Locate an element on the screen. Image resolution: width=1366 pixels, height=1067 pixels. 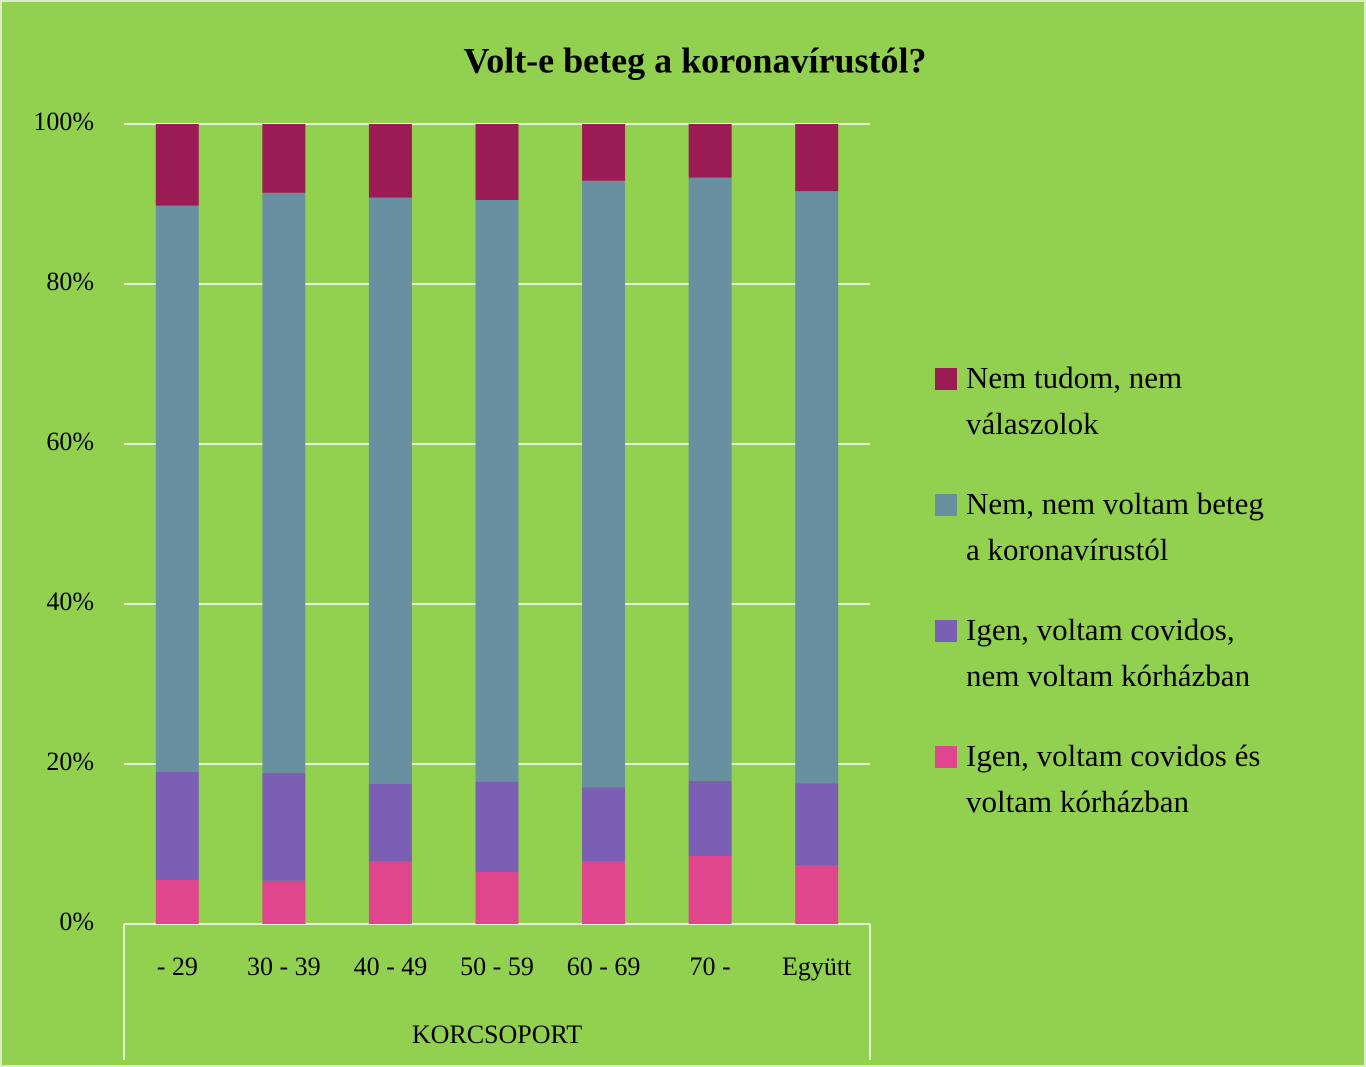
y-tick-label: 0% is located at coordinates (76, 921).